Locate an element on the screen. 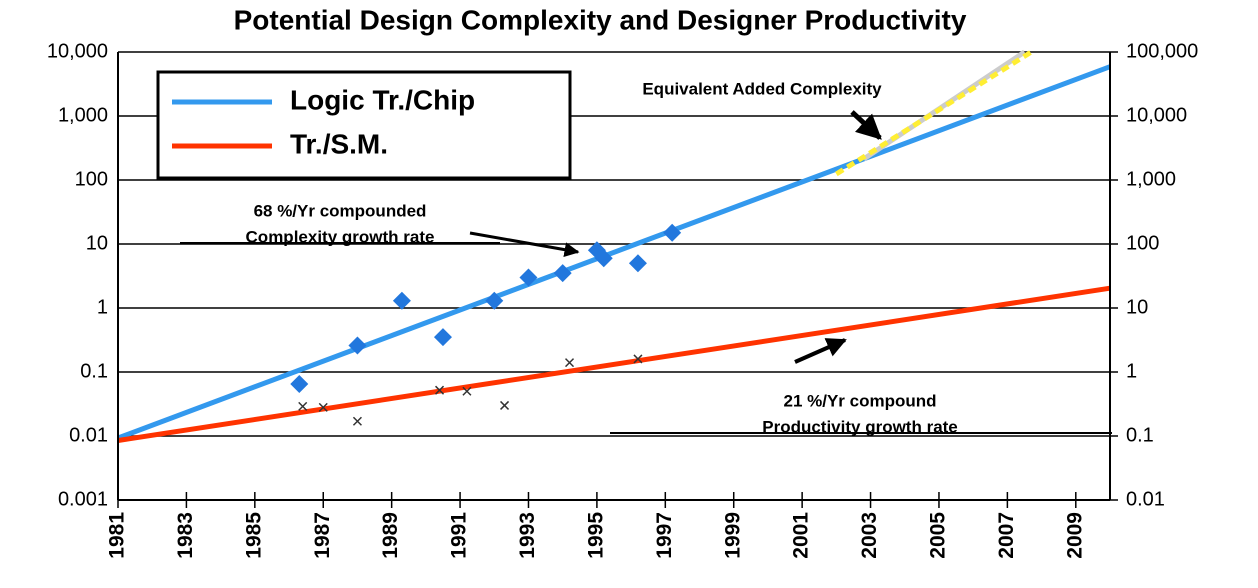 The height and width of the screenshot is (588, 1258). y-tick-label: 0.001 is located at coordinates (83, 499).